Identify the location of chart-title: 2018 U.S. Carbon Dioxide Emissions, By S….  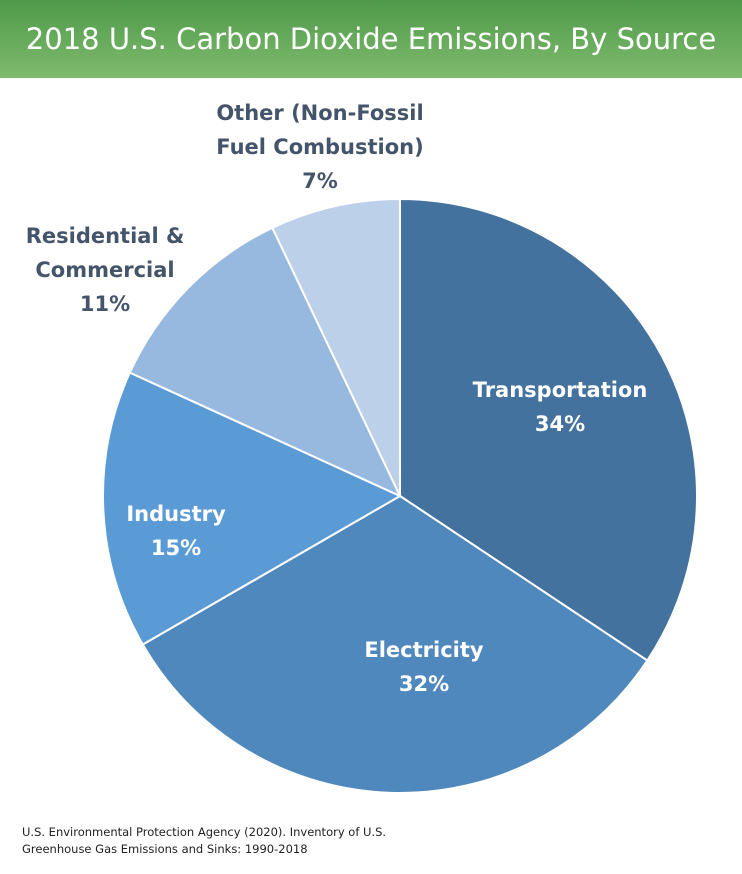
(371, 39).